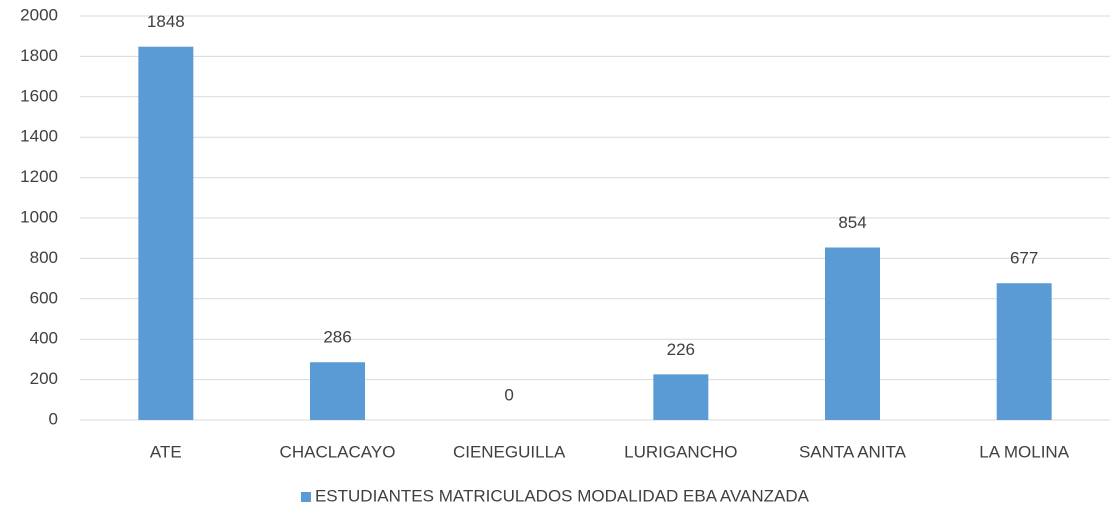 This screenshot has height=515, width=1110. Describe the element at coordinates (508, 394) in the screenshot. I see `data-label: 0` at that location.